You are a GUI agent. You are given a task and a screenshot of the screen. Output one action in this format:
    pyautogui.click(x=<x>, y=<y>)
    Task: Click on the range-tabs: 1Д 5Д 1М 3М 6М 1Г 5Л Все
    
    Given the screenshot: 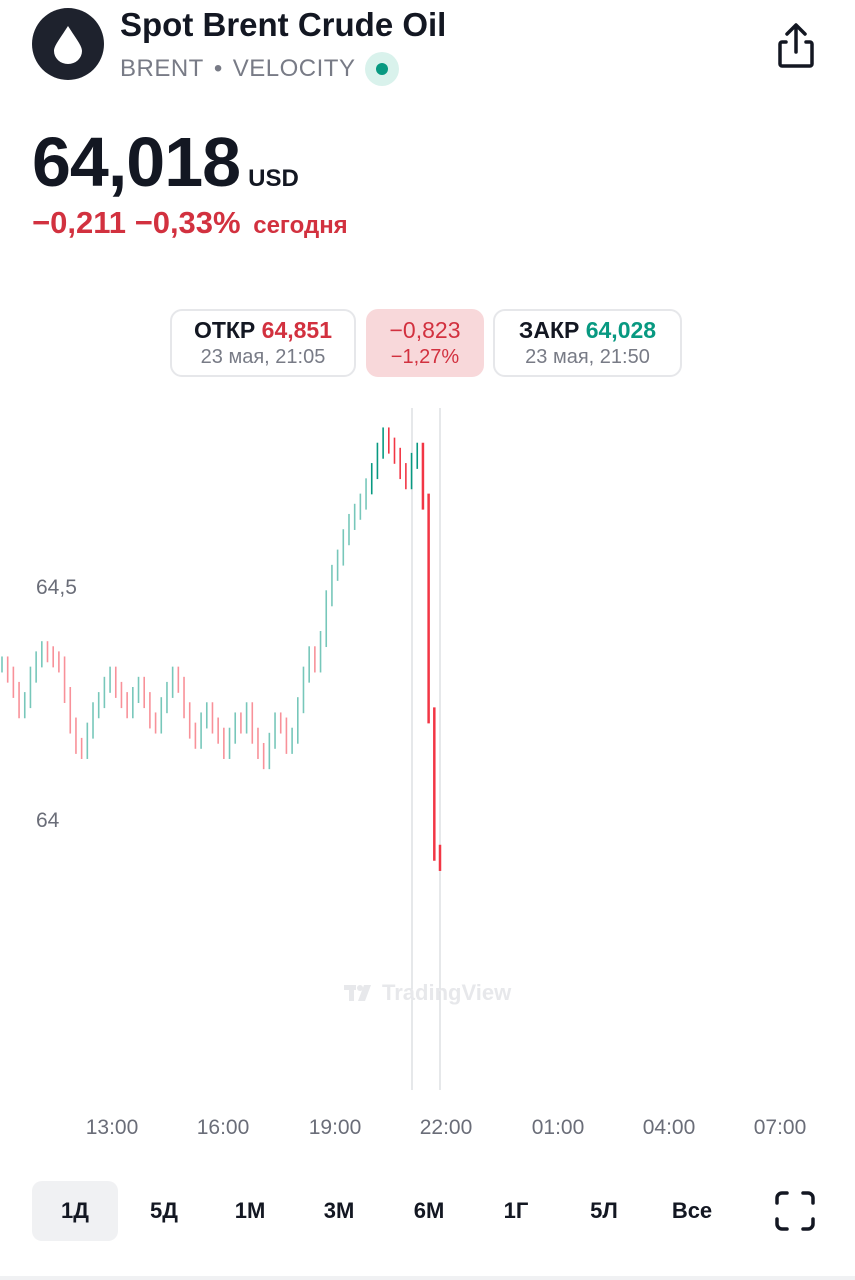 What is the action you would take?
    pyautogui.click(x=427, y=1211)
    